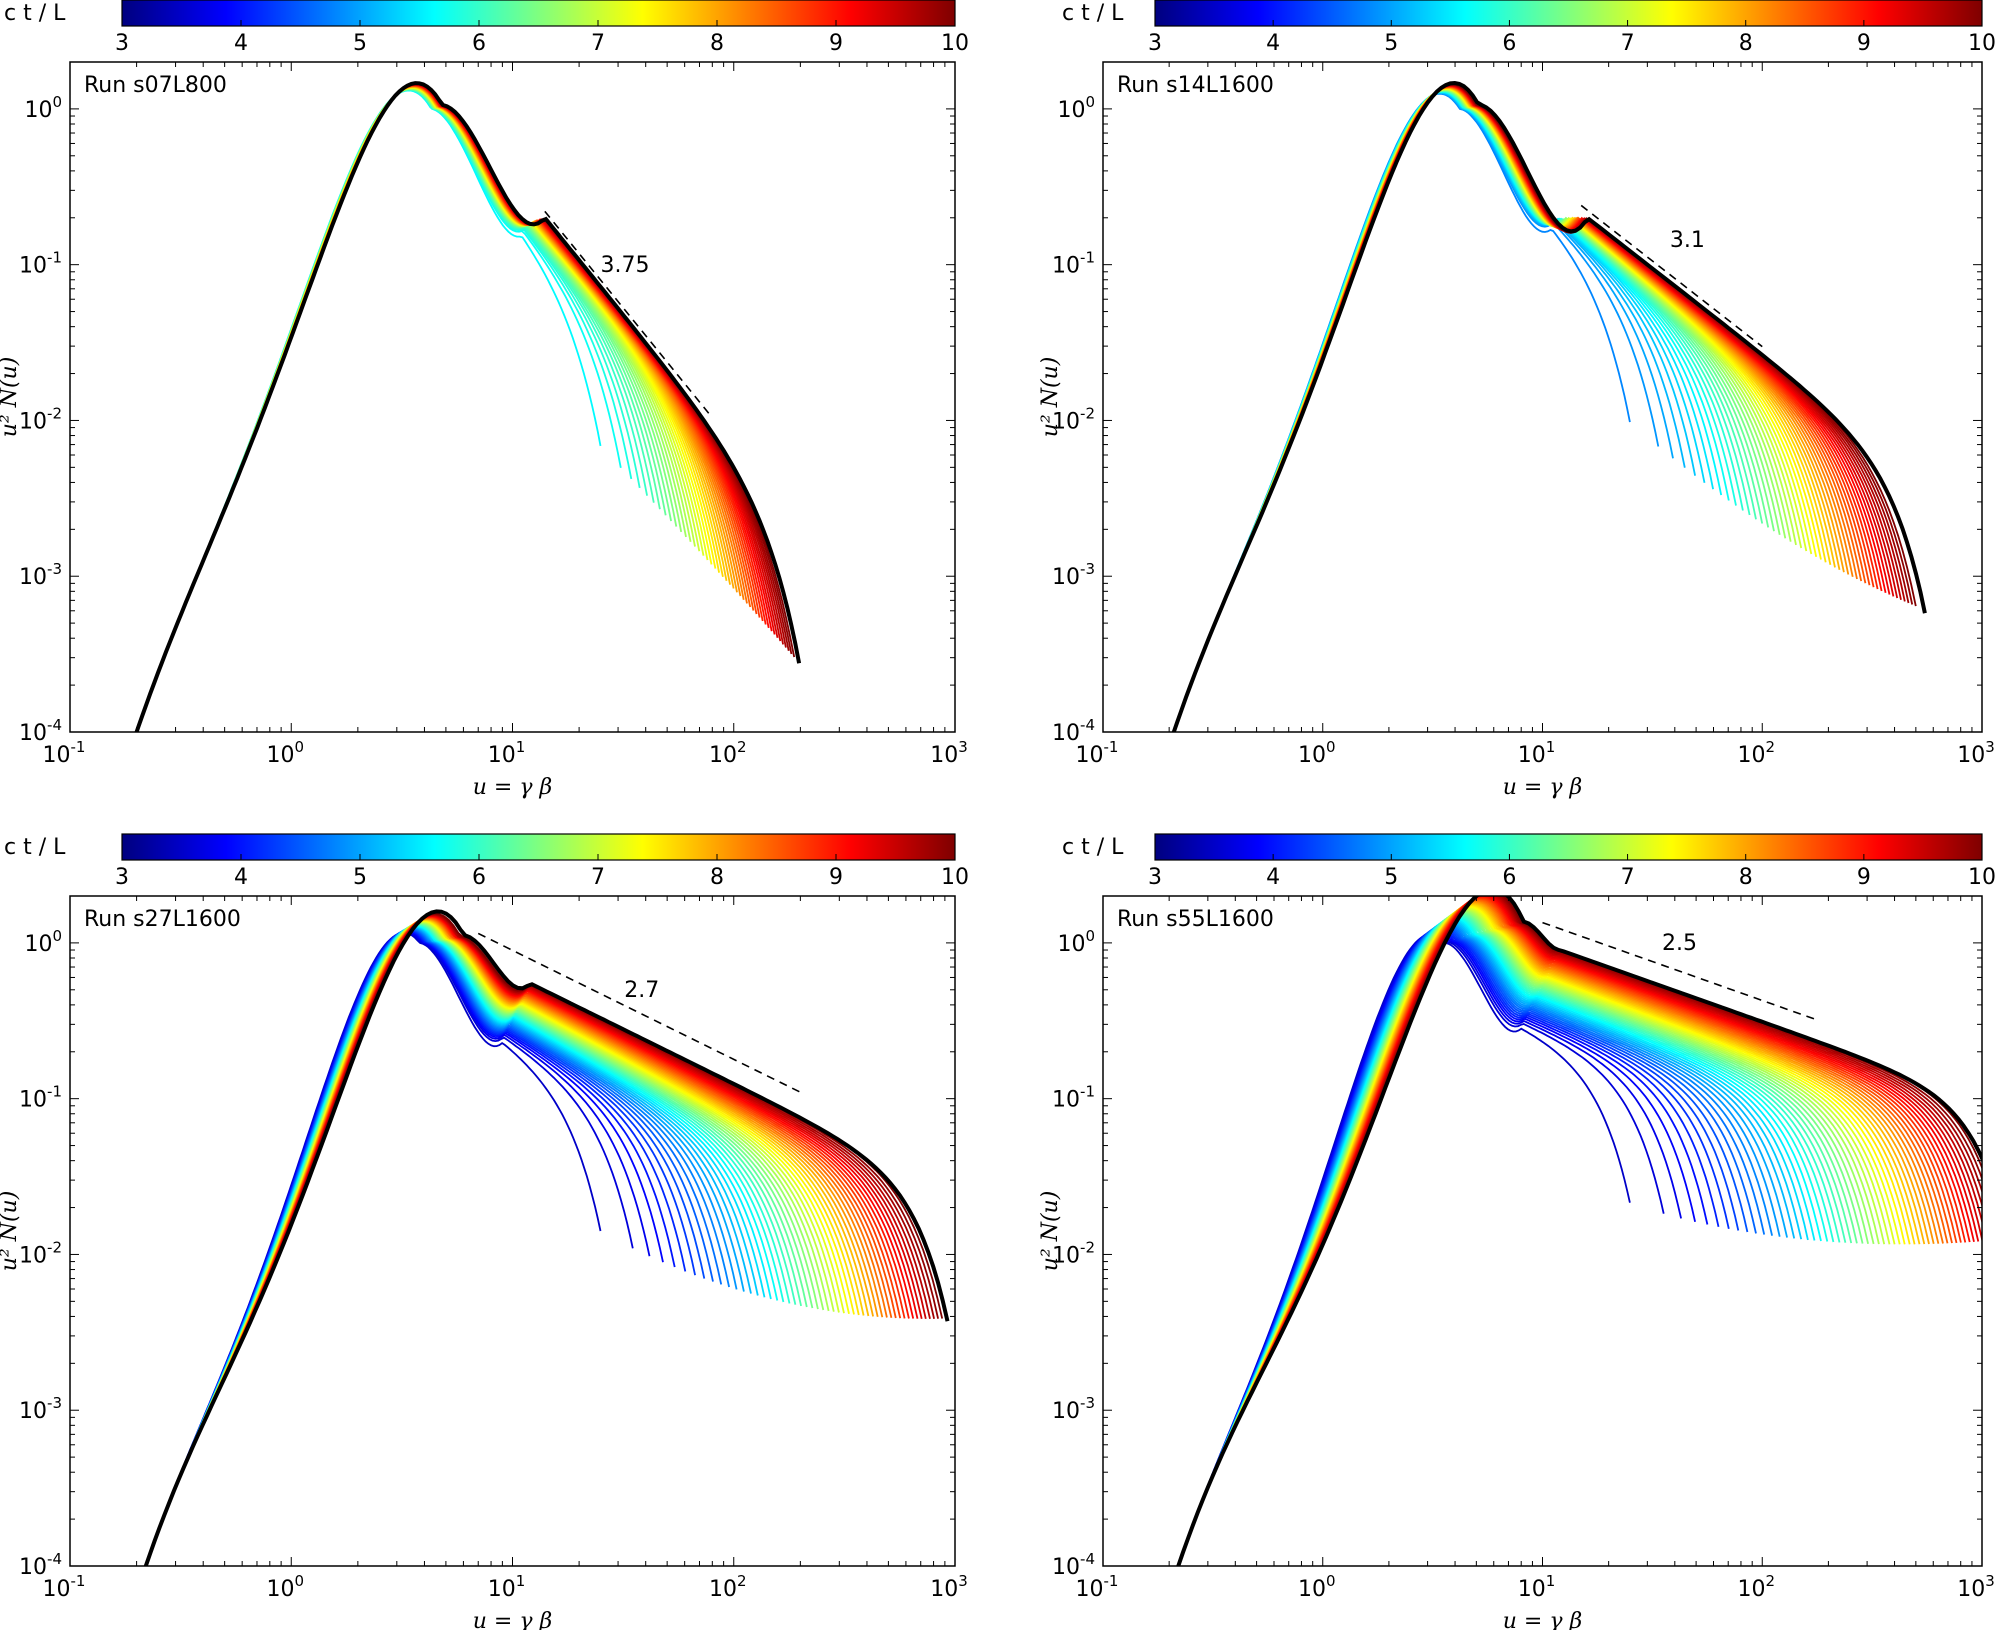 The width and height of the screenshot is (2000, 1630). What do you see at coordinates (625, 265) in the screenshot?
I see `powerlaw-label: 3.75` at bounding box center [625, 265].